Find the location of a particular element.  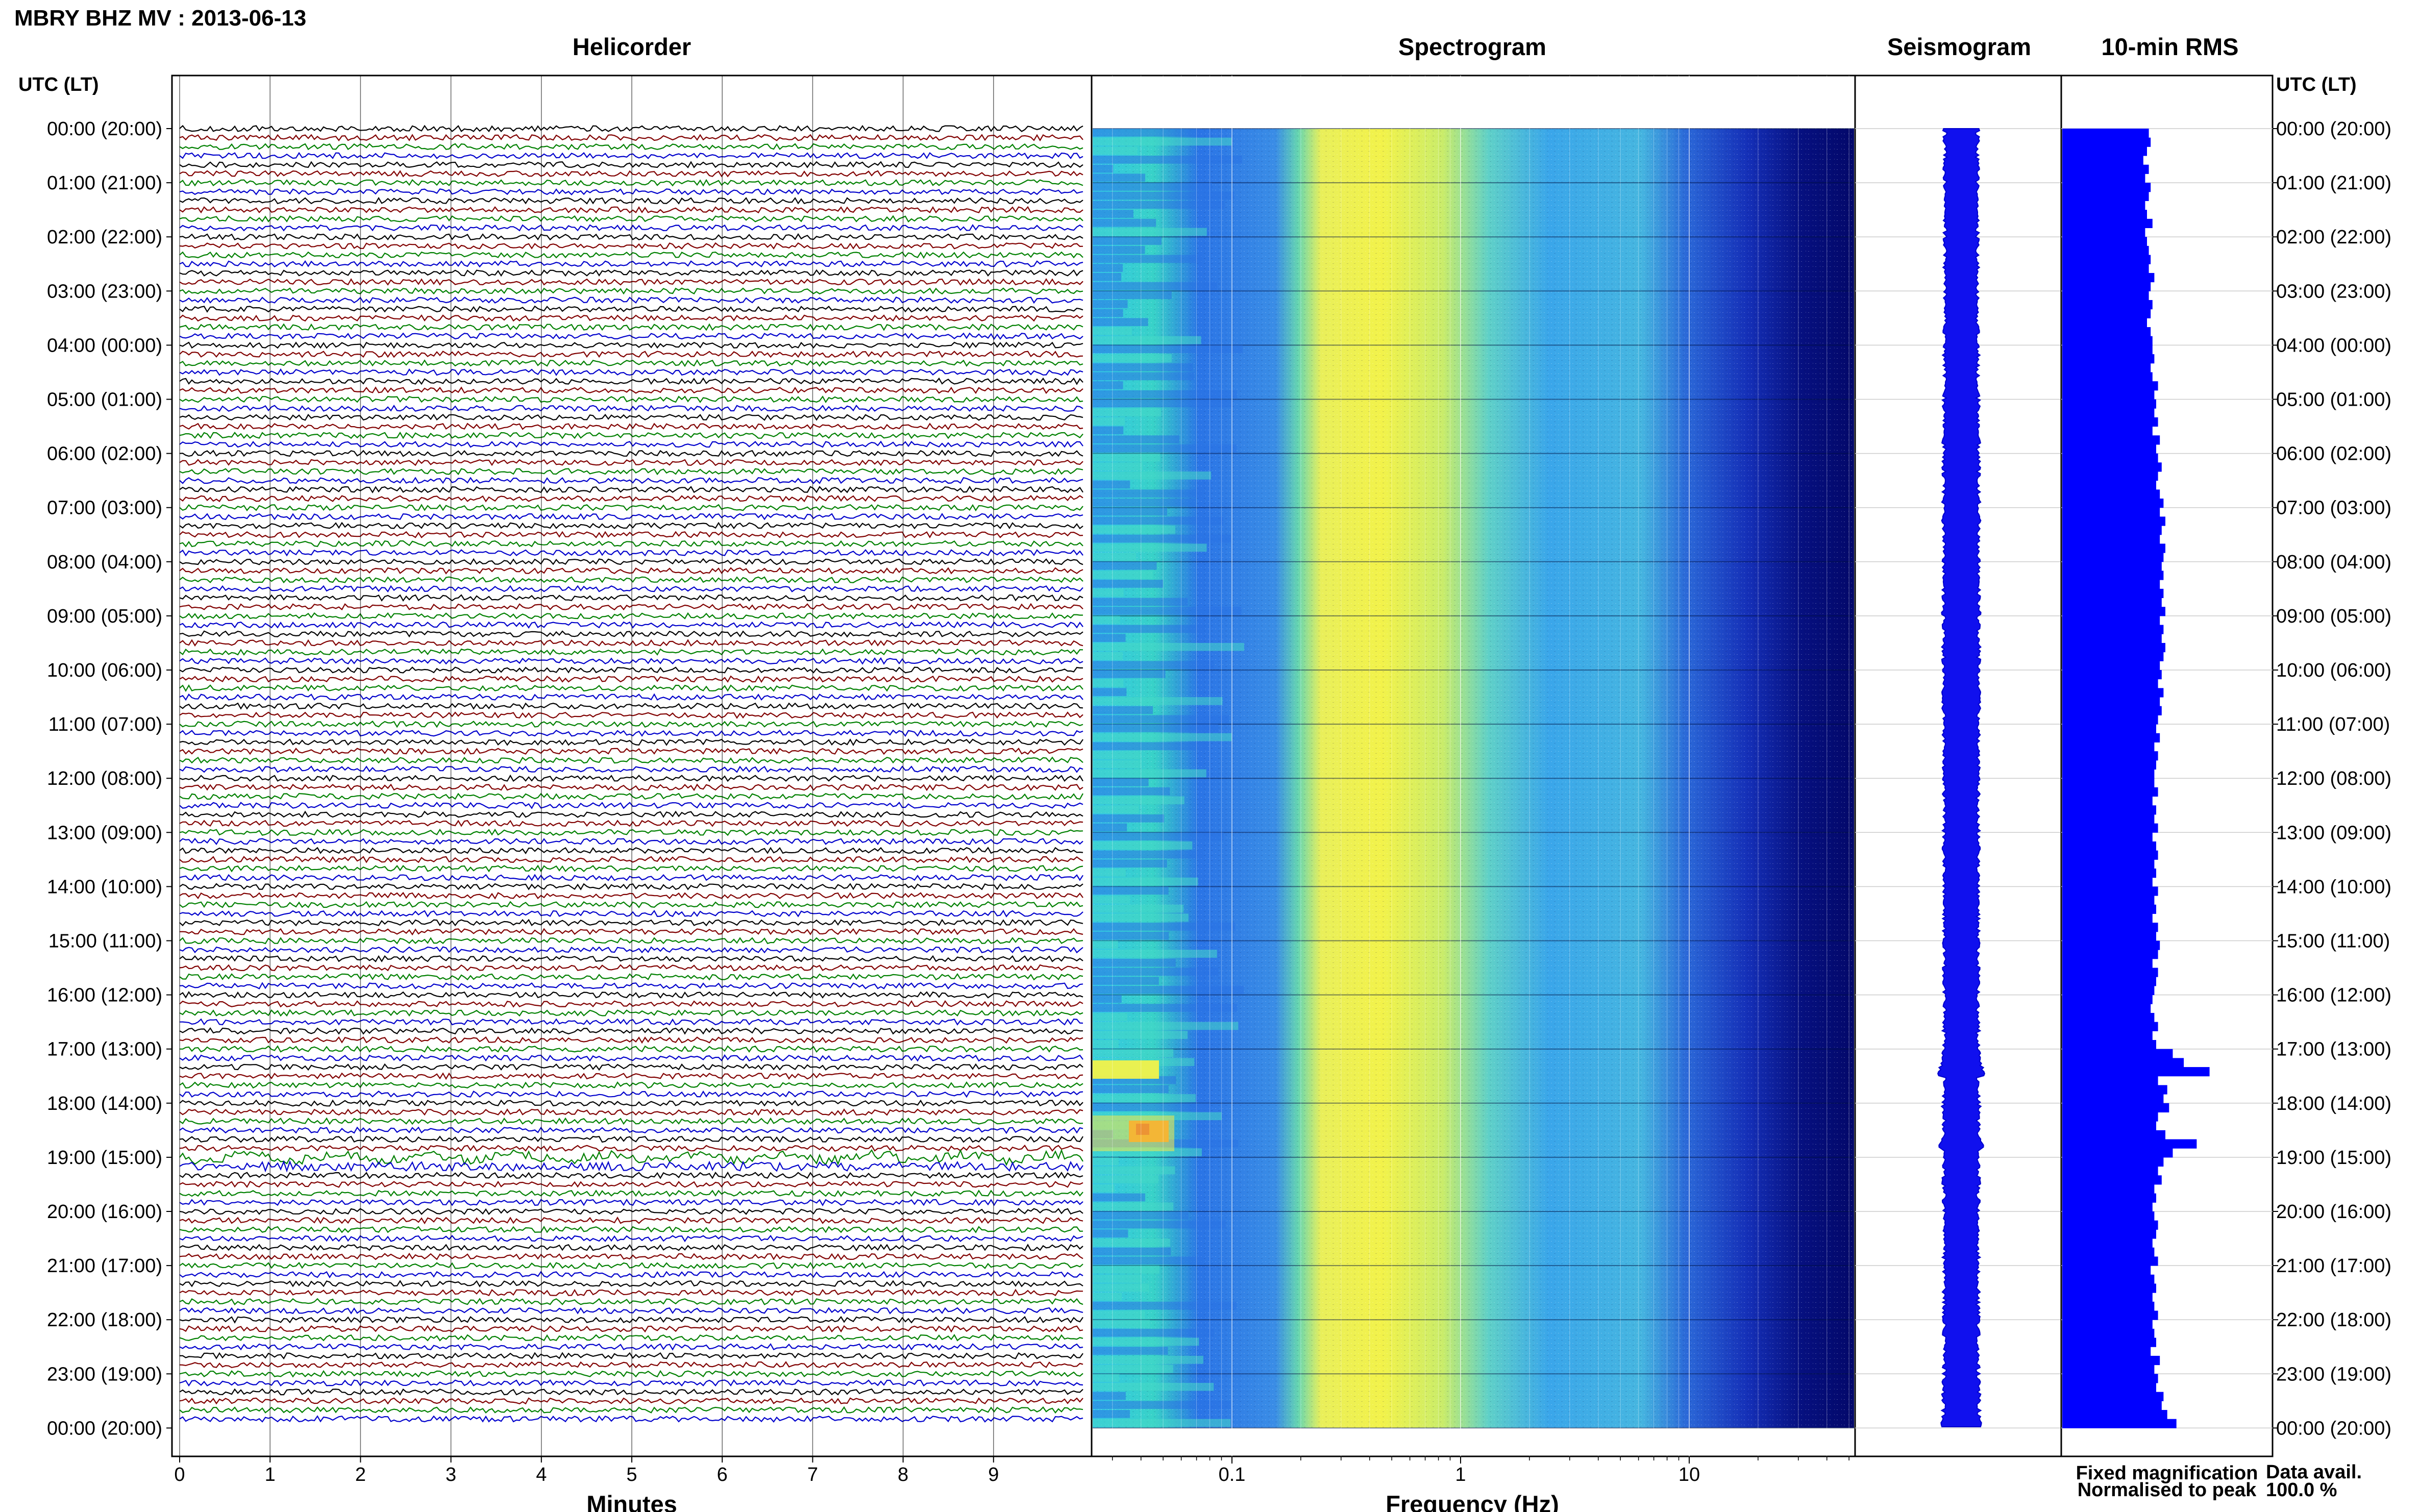

time-label-right: 12:00 (08:00) is located at coordinates (2333, 778).